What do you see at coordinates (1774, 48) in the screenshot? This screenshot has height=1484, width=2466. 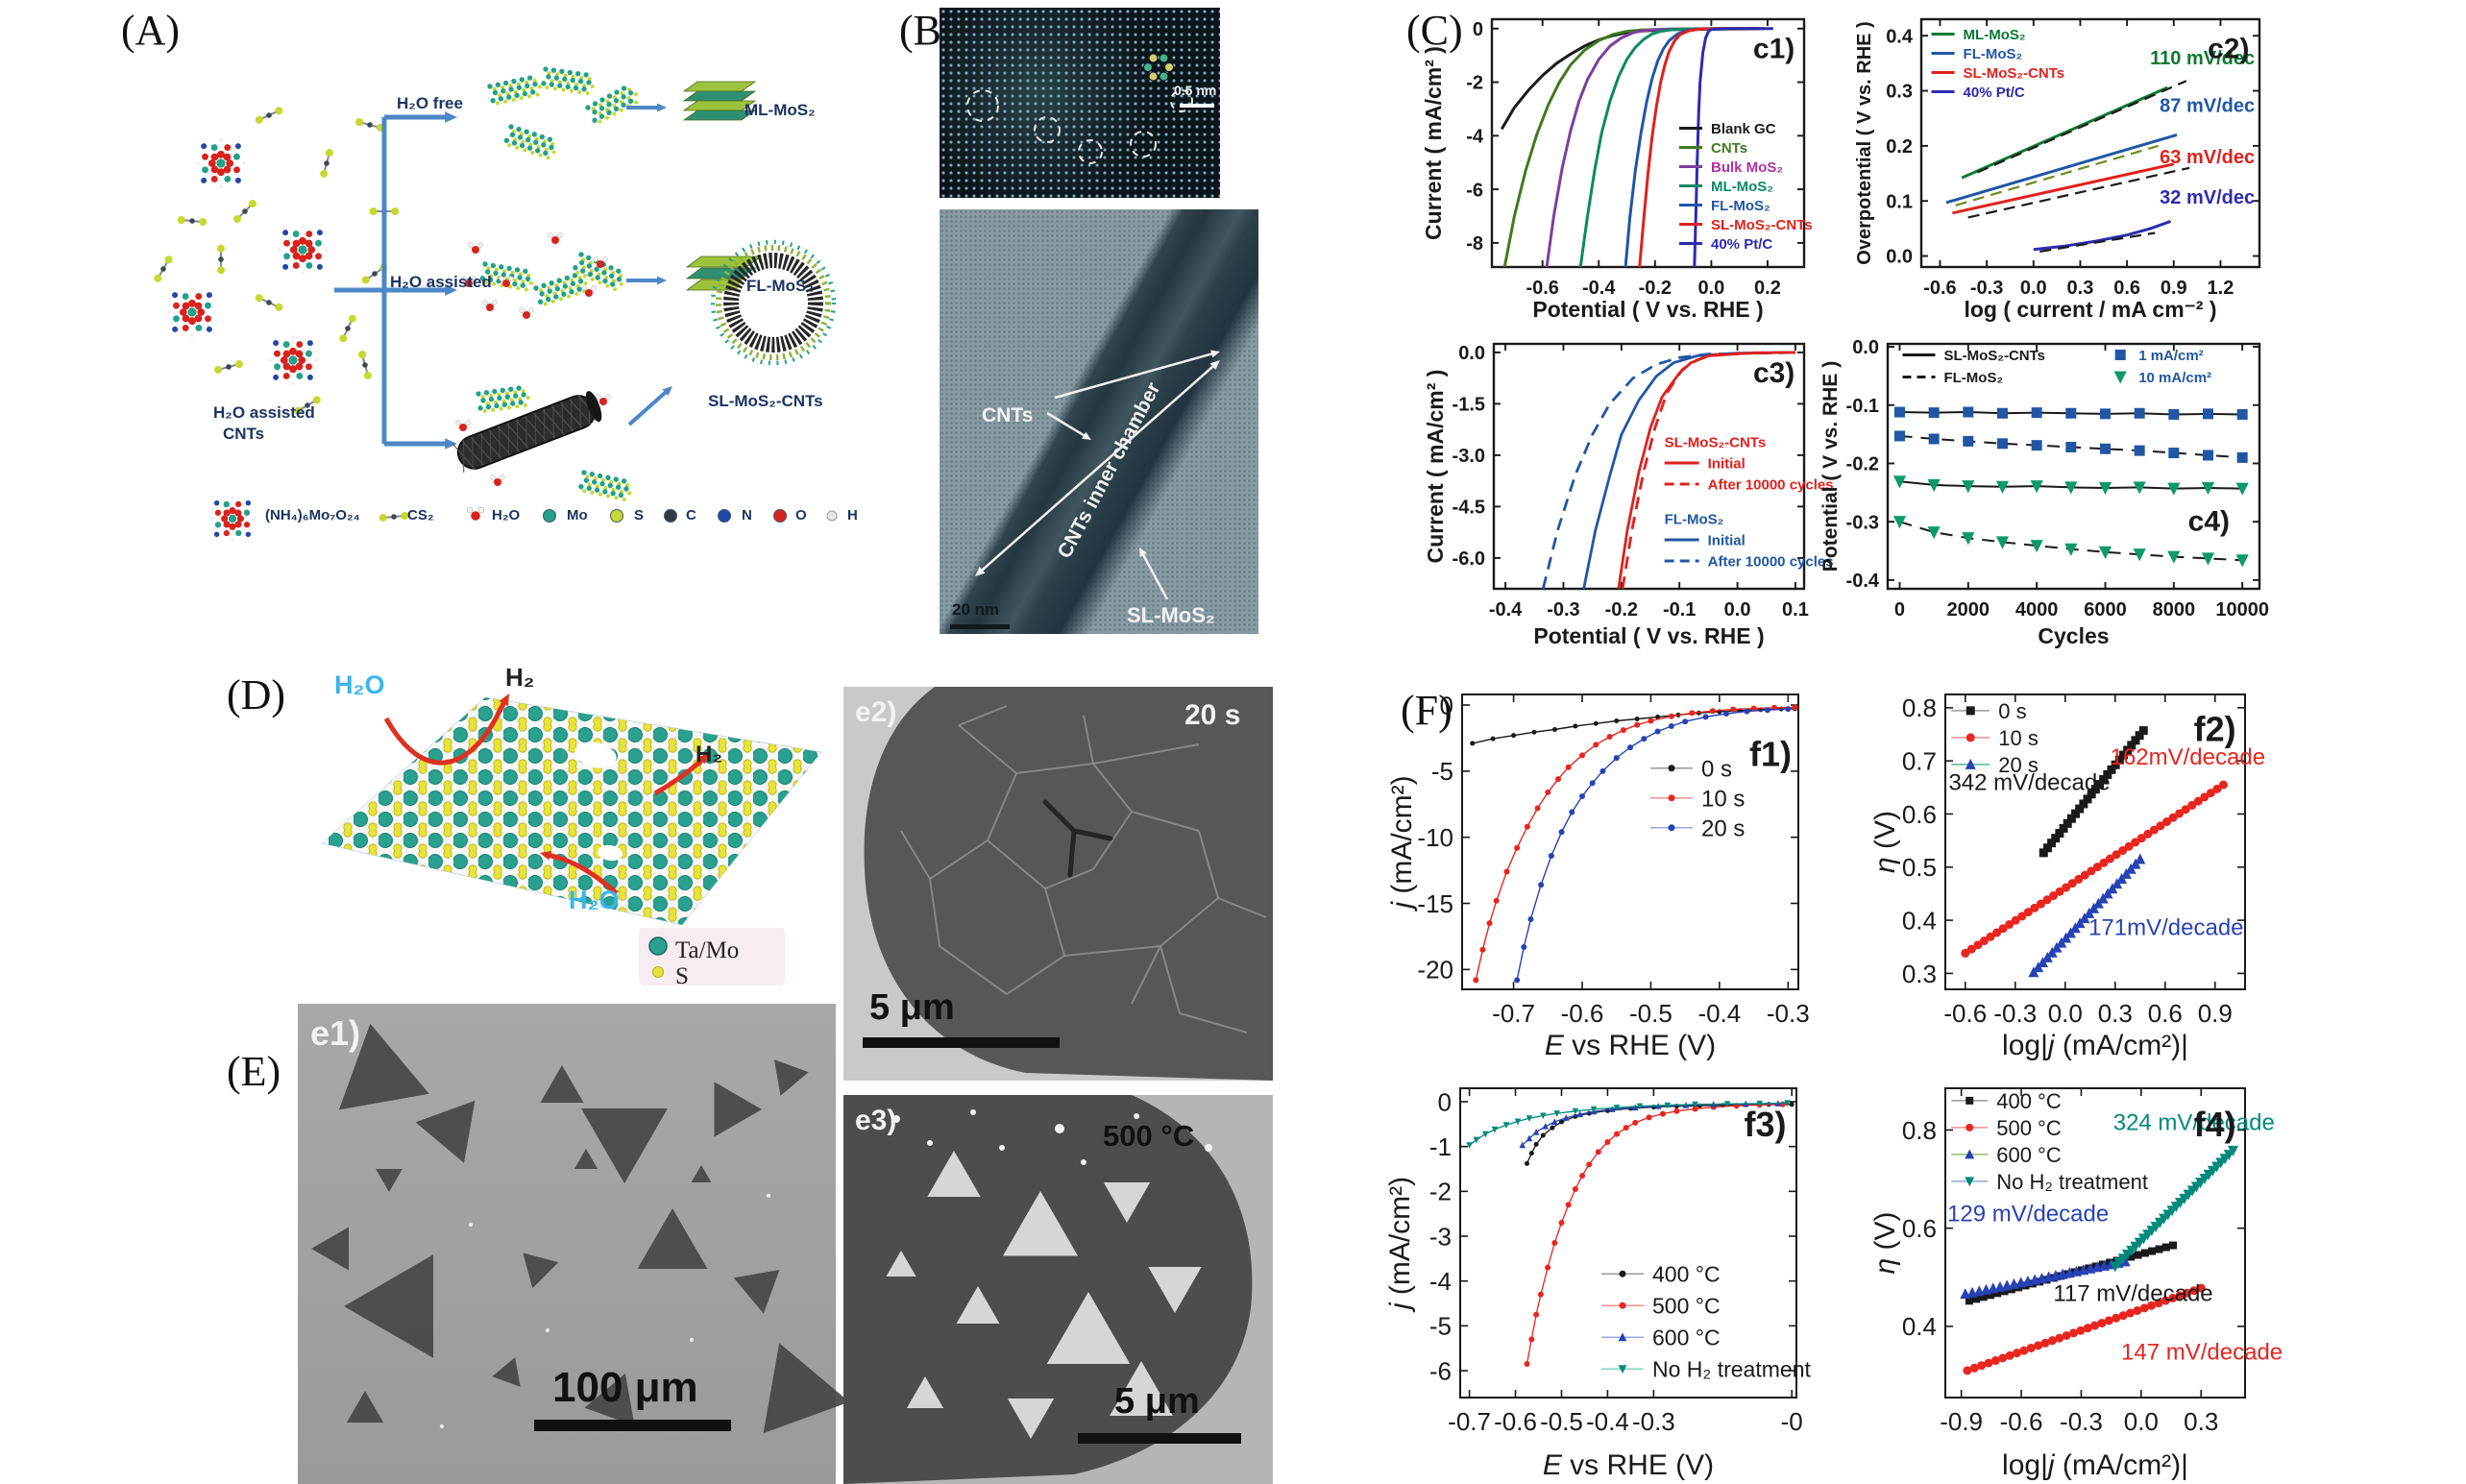 I see `panel-tag: c1)` at bounding box center [1774, 48].